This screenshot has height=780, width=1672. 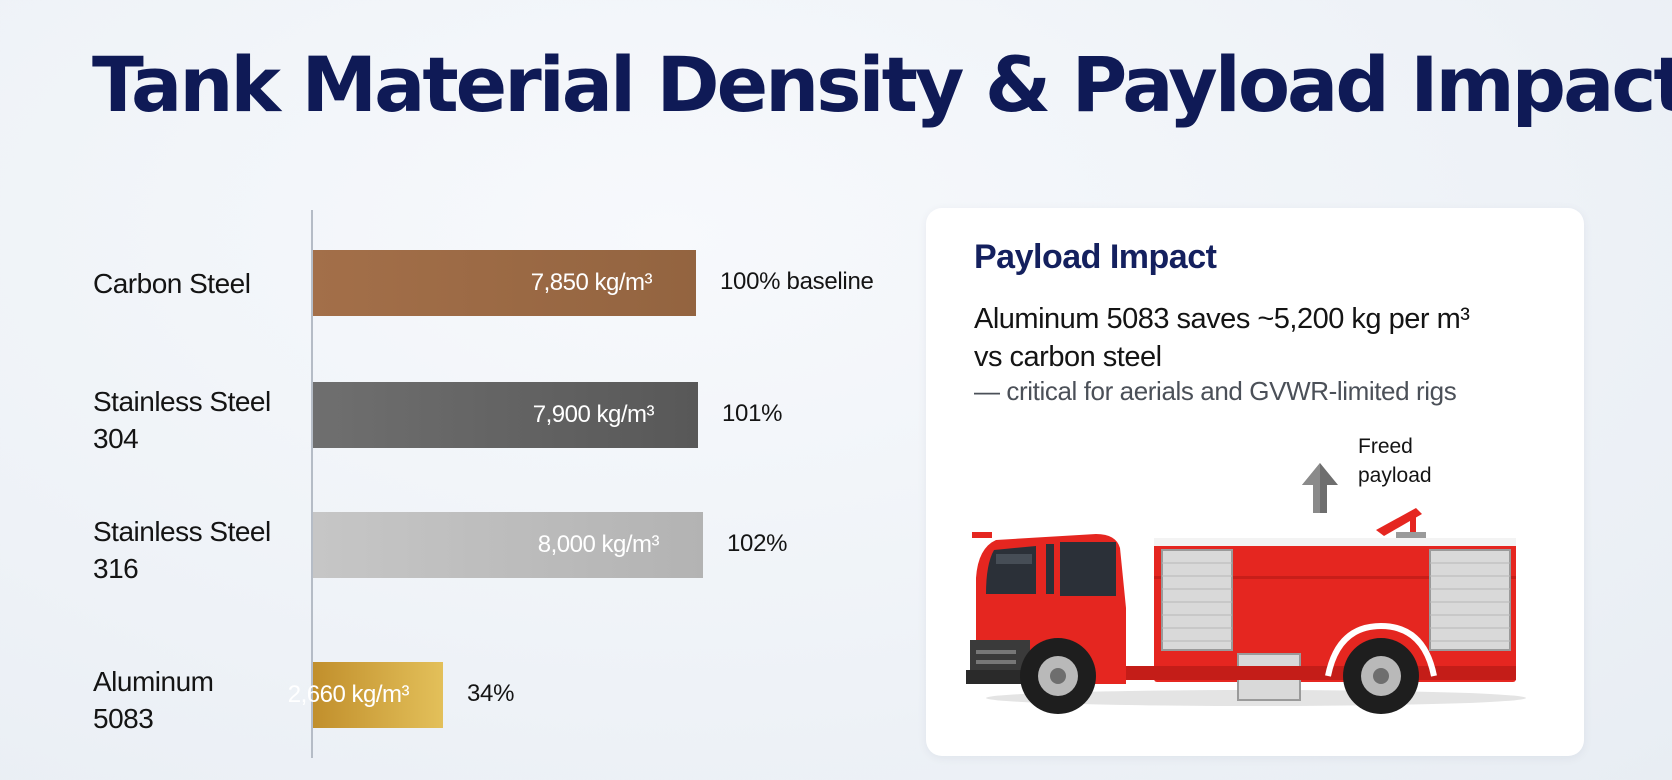 I want to click on category-label: Aluminum 5083, so click(x=193, y=700).